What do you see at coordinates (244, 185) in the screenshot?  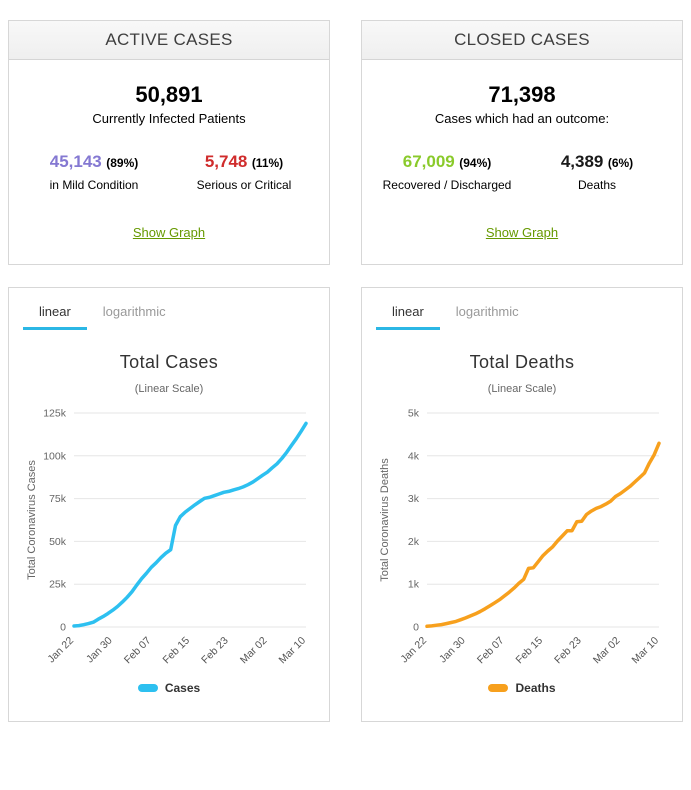 I see `serious-label: Serious or Critical` at bounding box center [244, 185].